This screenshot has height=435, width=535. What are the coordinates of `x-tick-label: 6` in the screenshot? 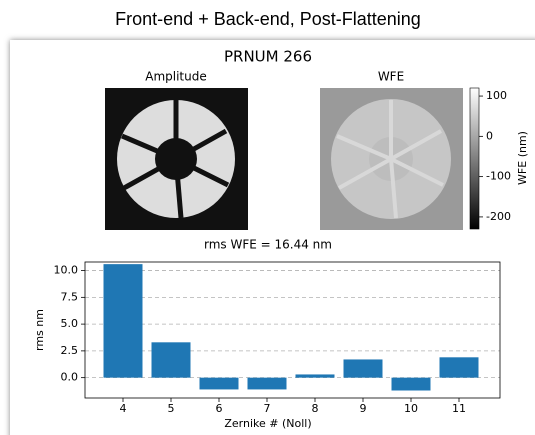 It's located at (219, 408).